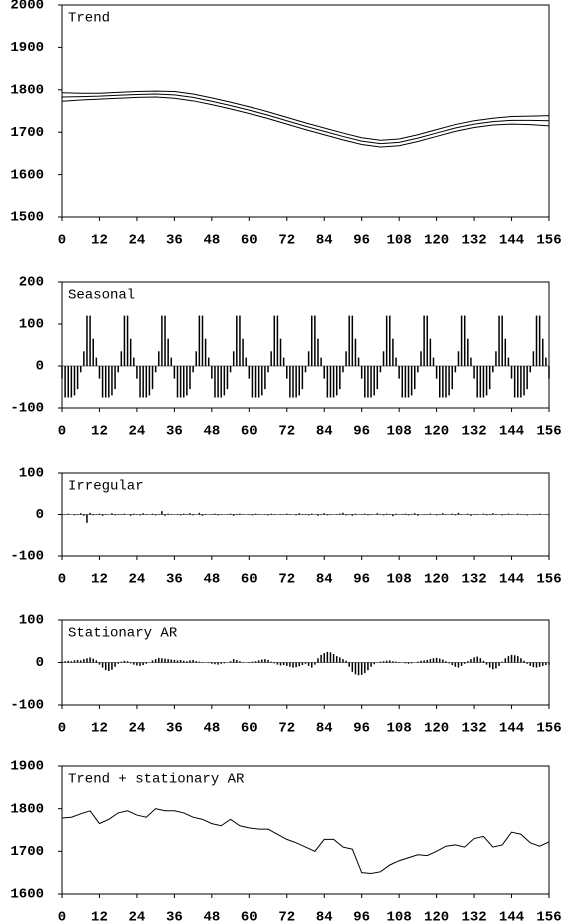 The width and height of the screenshot is (563, 924). Describe the element at coordinates (27, 7) in the screenshot. I see `y-tick-label: 2000` at that location.